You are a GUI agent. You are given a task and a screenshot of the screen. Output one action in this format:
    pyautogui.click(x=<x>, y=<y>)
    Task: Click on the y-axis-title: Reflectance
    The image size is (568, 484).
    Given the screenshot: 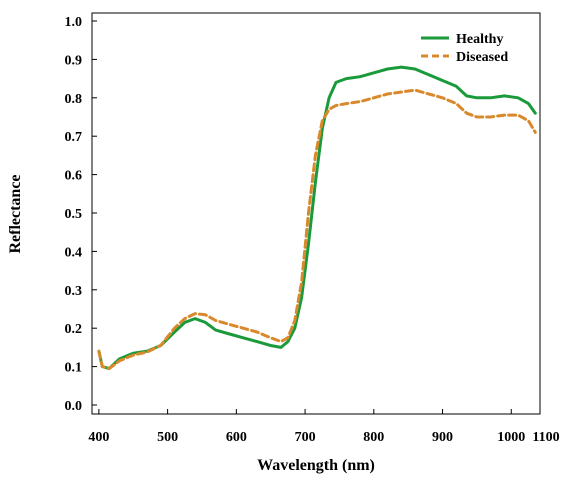 What is the action you would take?
    pyautogui.click(x=15, y=213)
    